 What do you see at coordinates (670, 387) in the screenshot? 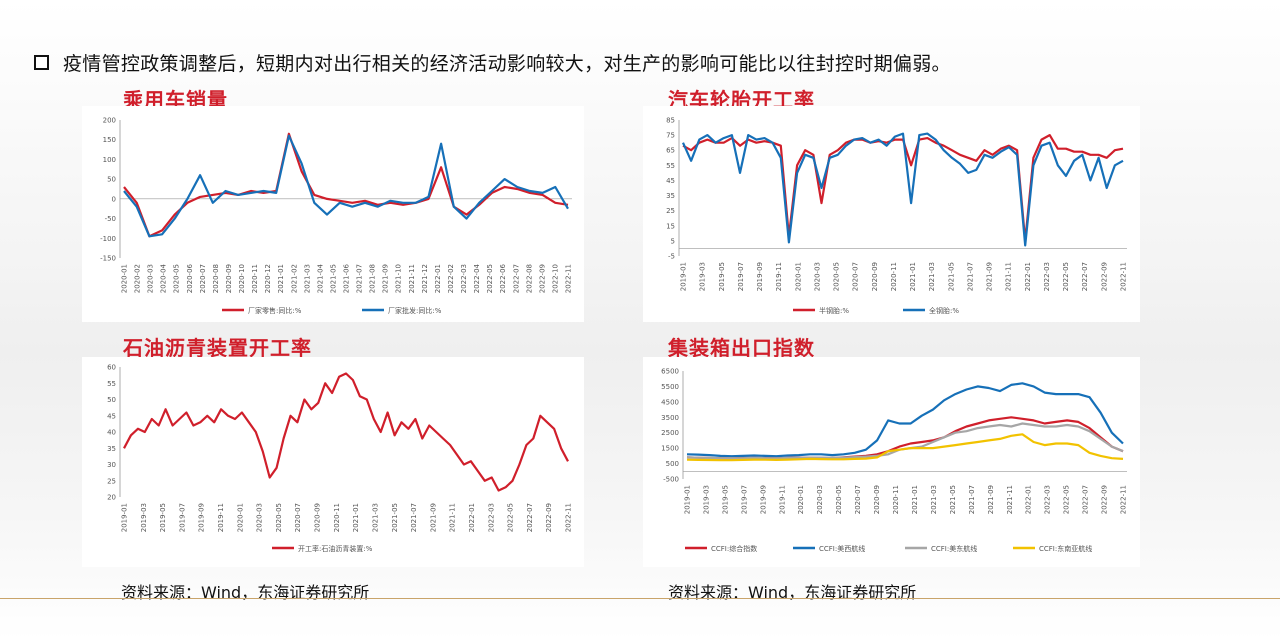
I see `y-tick-label: 5500` at bounding box center [670, 387].